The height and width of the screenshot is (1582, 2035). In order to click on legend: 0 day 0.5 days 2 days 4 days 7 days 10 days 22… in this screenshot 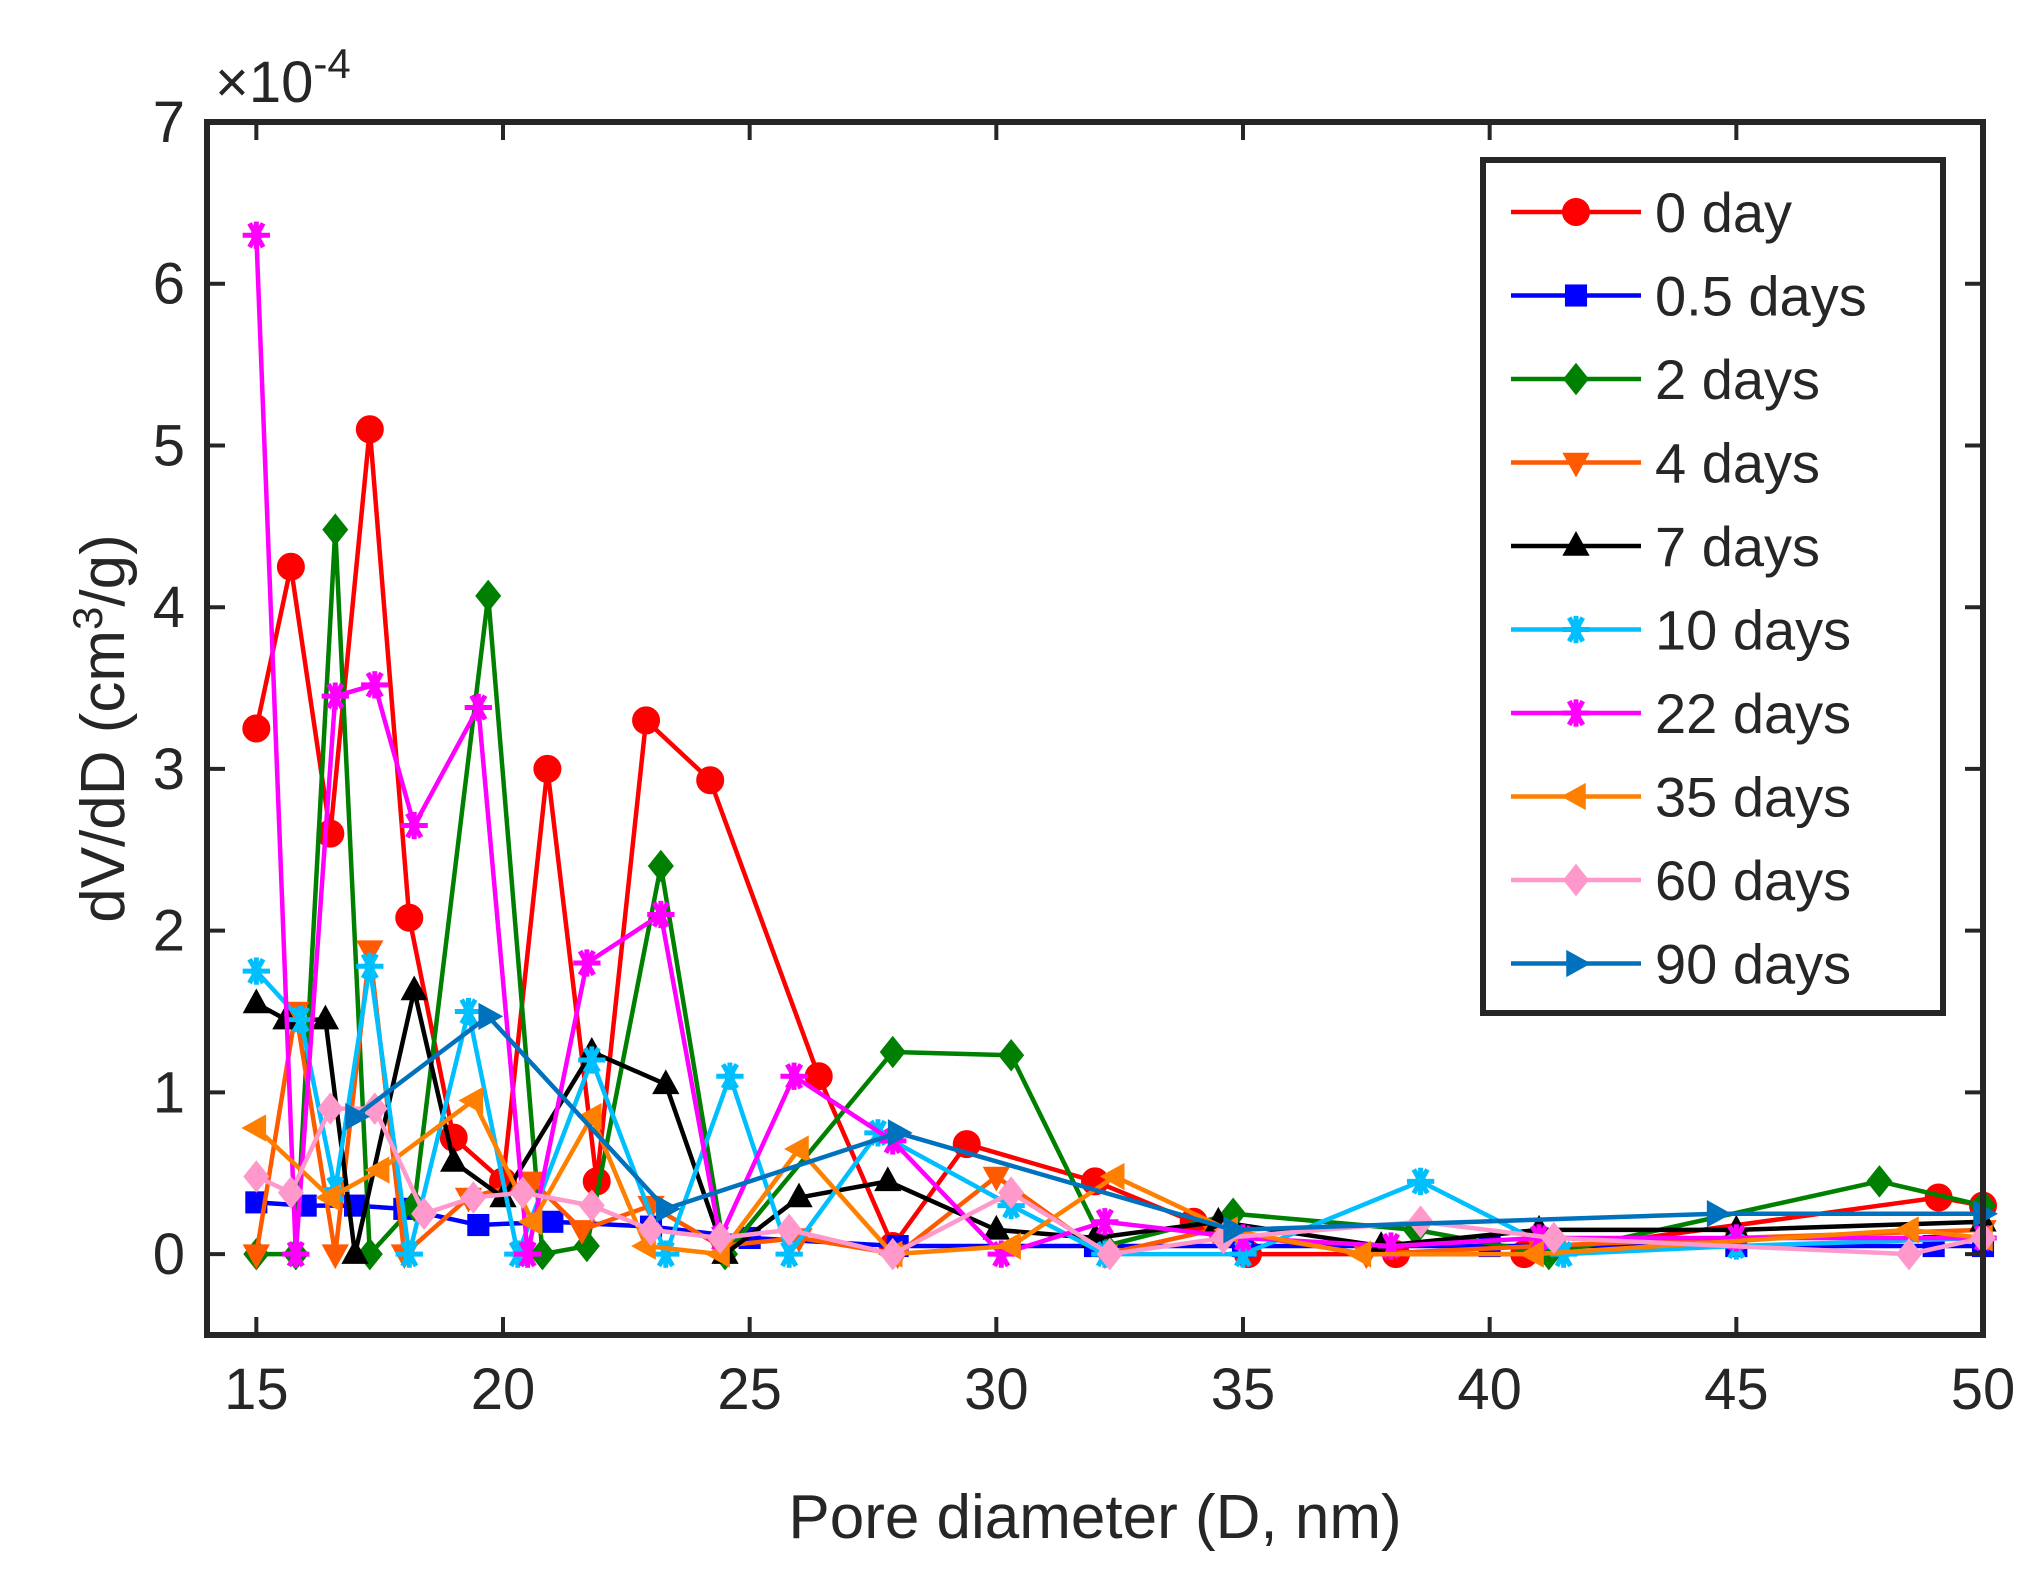, I will do `click(1713, 586)`.